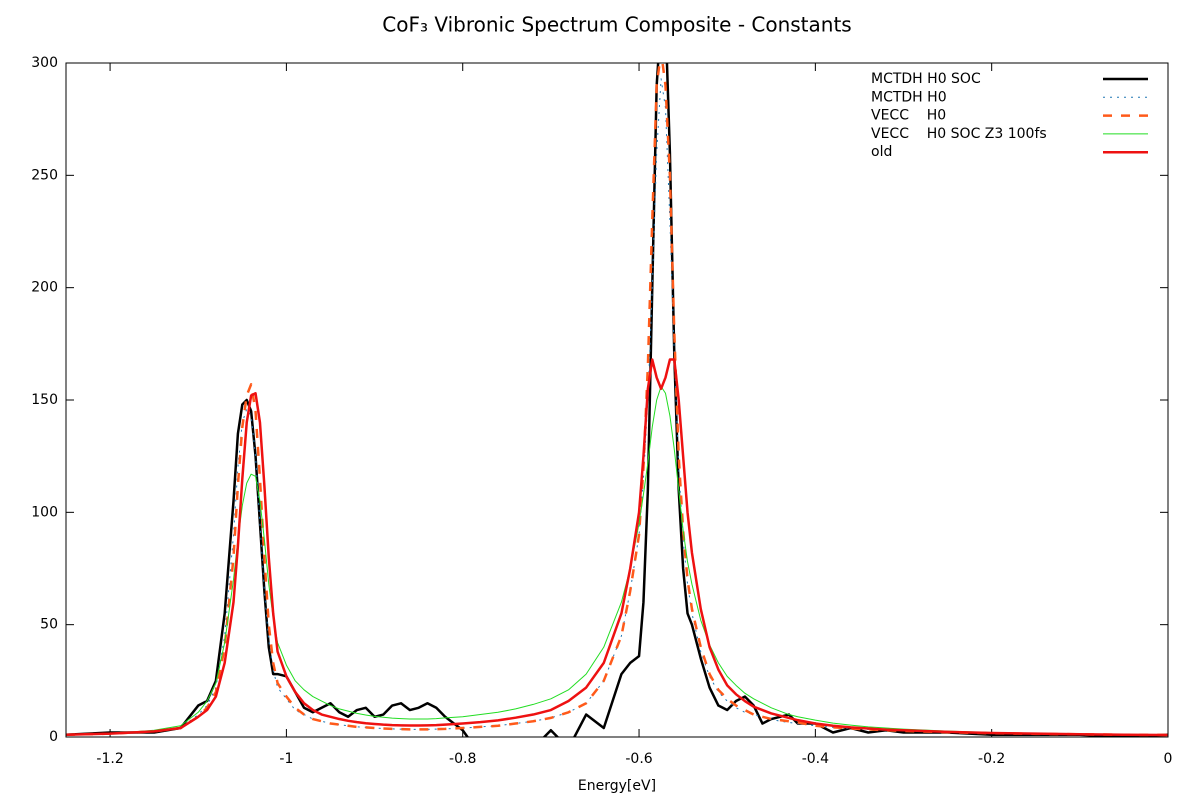  Describe the element at coordinates (53, 737) in the screenshot. I see `y-tick-label: 0` at that location.